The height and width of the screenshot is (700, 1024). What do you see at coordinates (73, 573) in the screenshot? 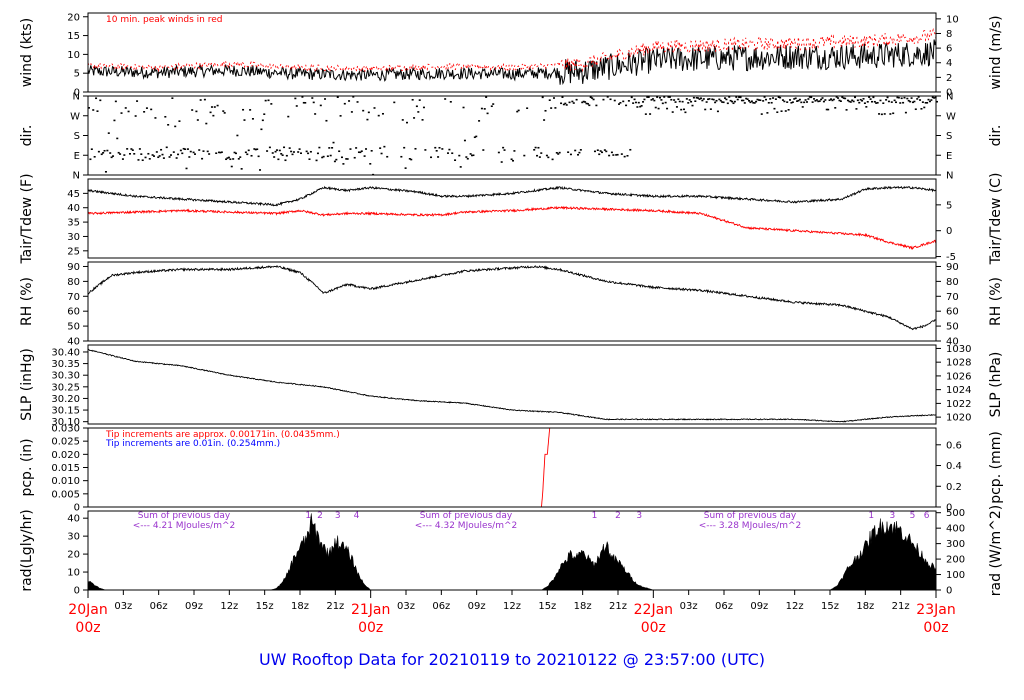
I see `ytick-label-rad: 10` at bounding box center [73, 573].